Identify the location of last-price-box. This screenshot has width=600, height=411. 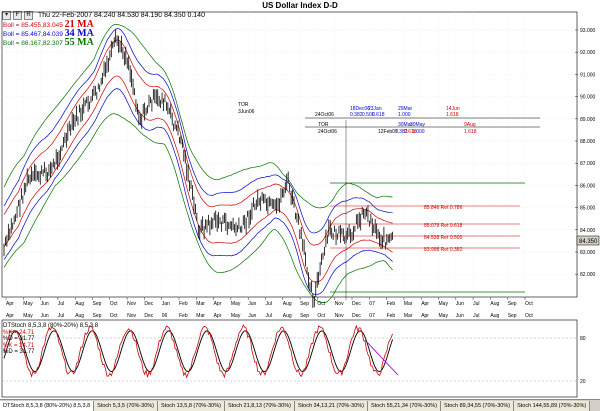
(588, 240).